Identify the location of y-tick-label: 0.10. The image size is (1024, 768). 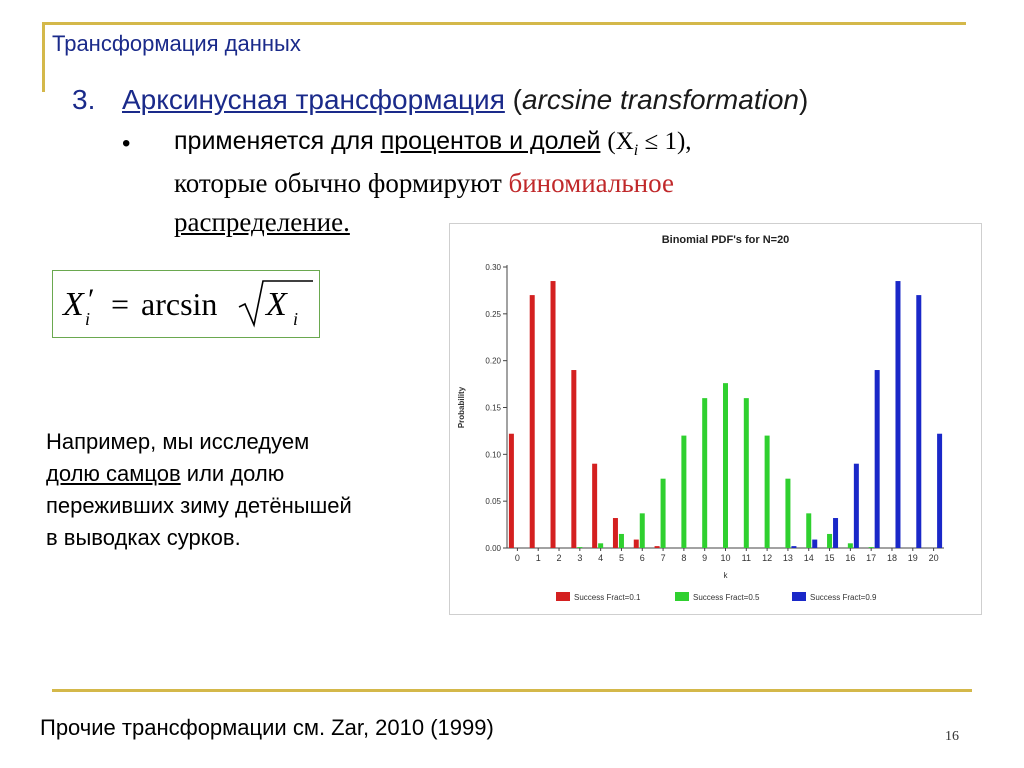
(493, 454).